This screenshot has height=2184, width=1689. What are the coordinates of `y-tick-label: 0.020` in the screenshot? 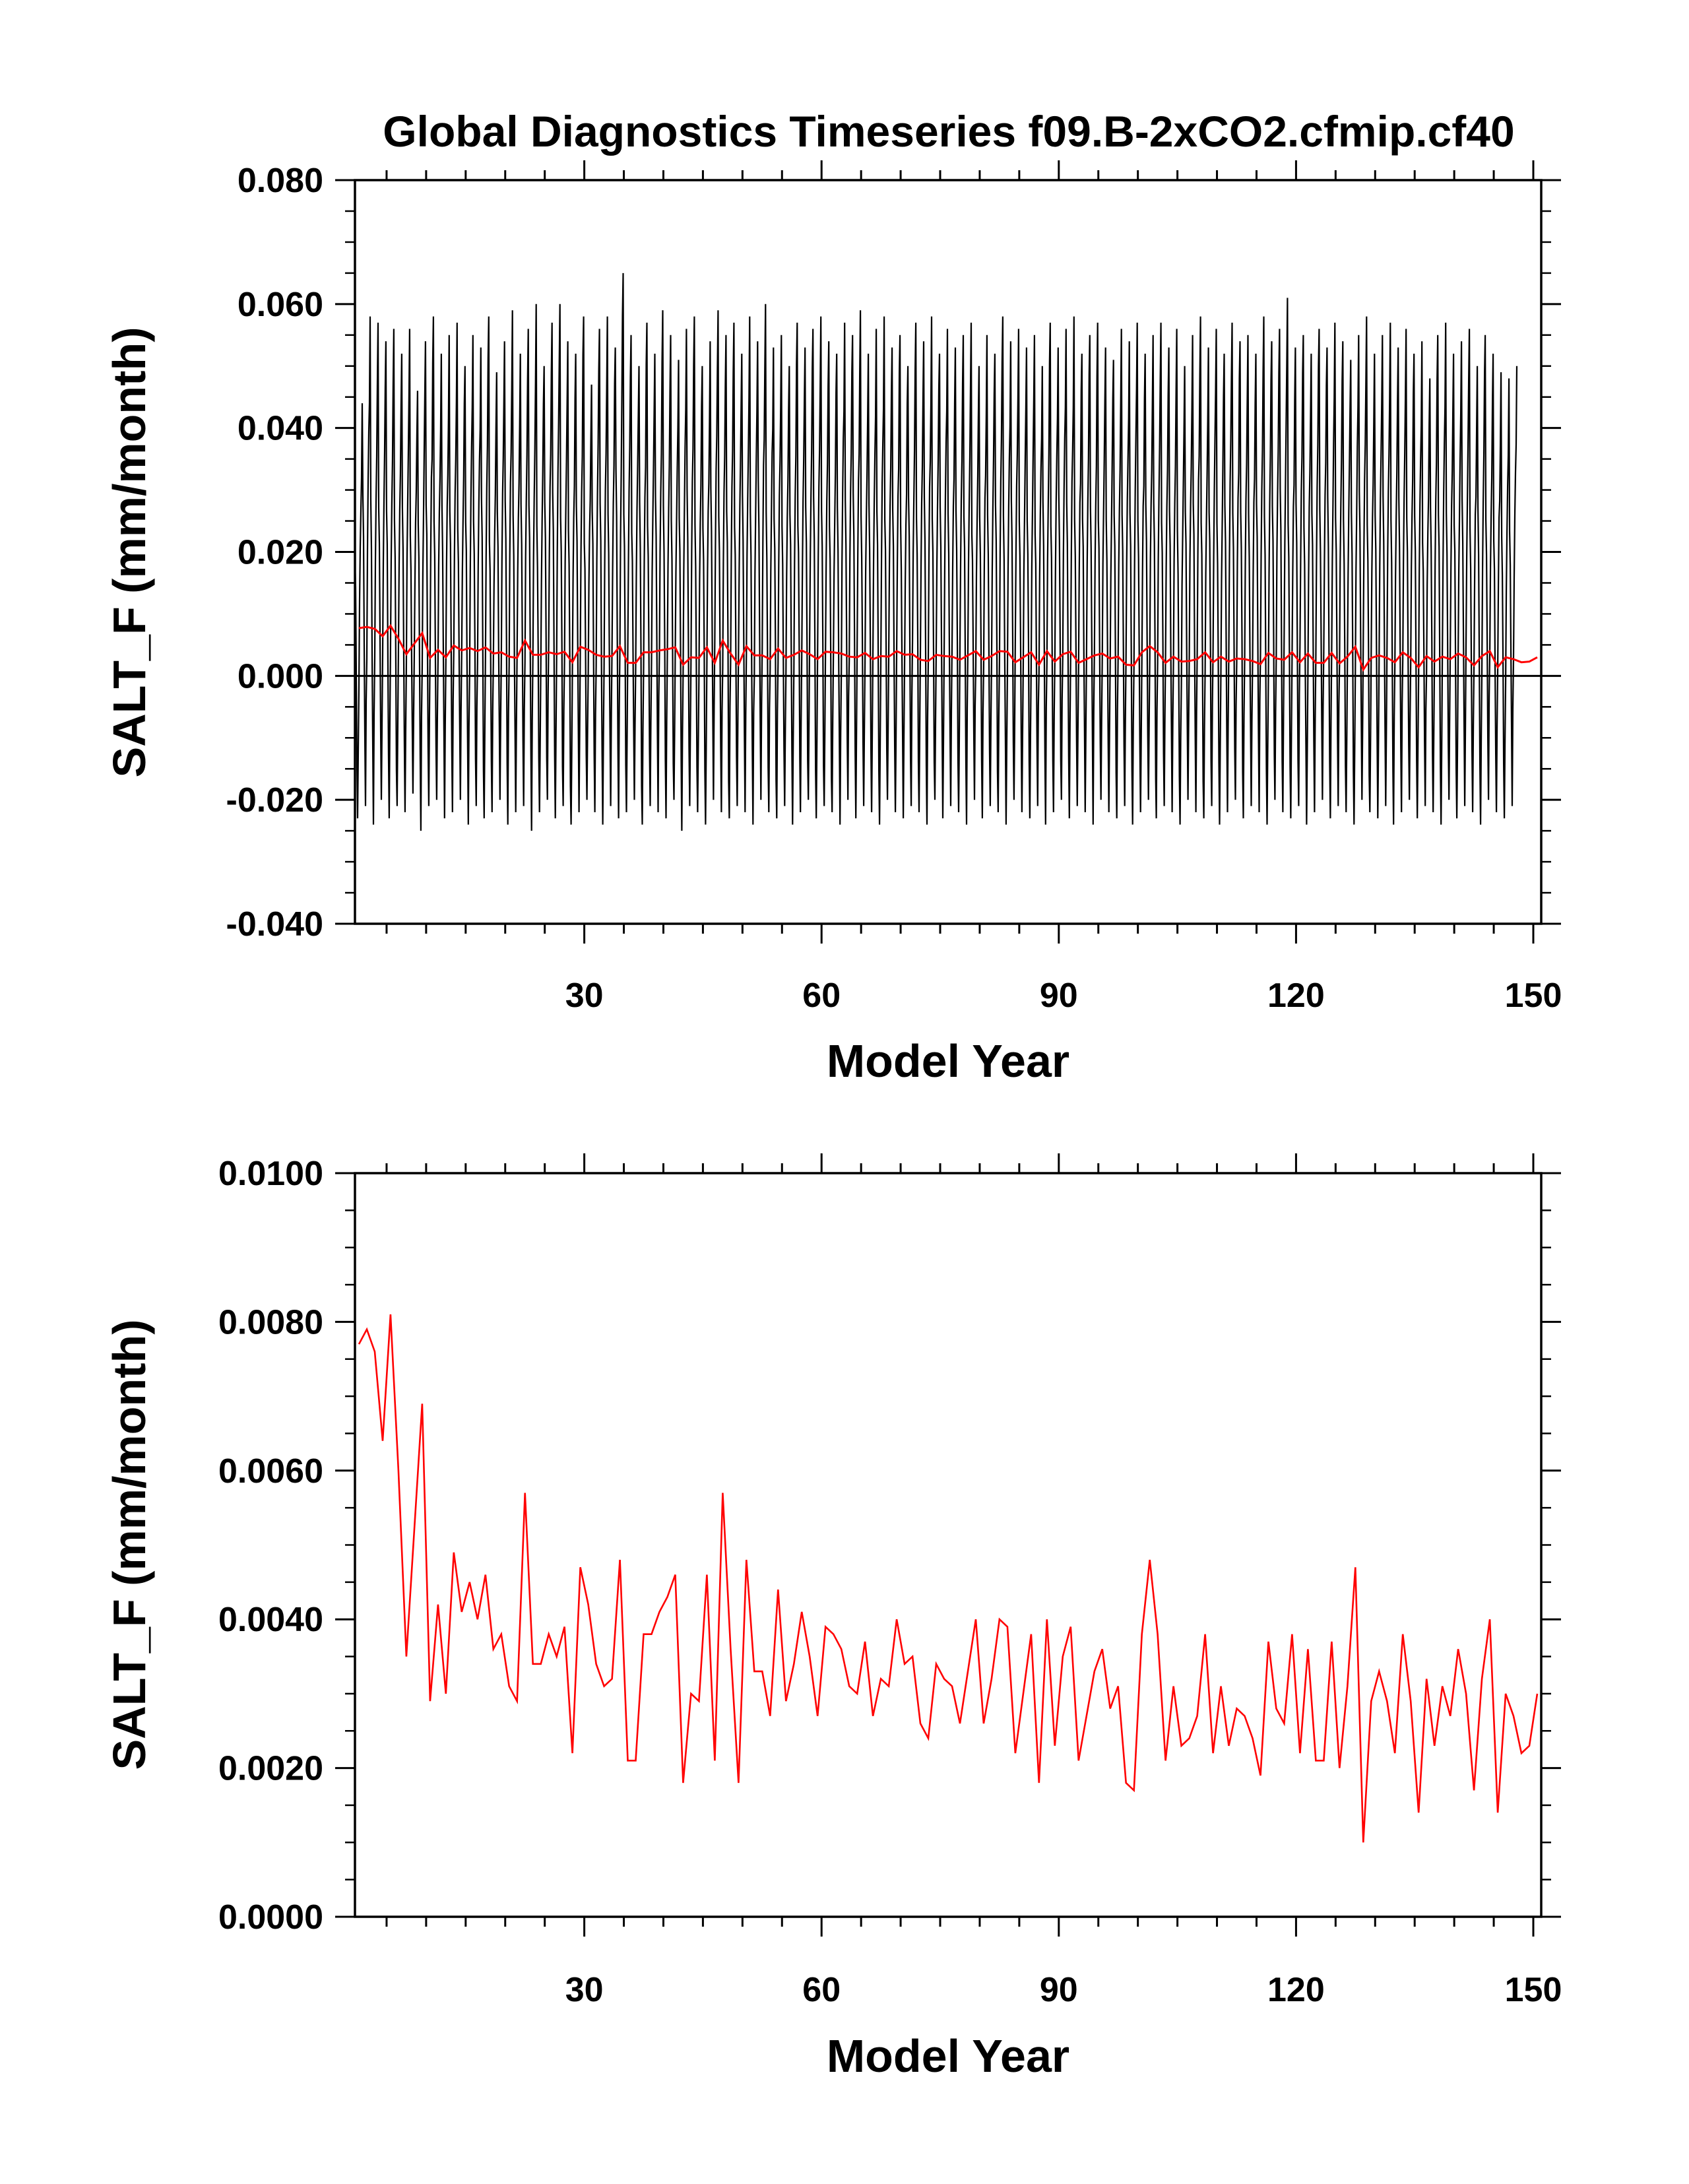 It's located at (280, 553).